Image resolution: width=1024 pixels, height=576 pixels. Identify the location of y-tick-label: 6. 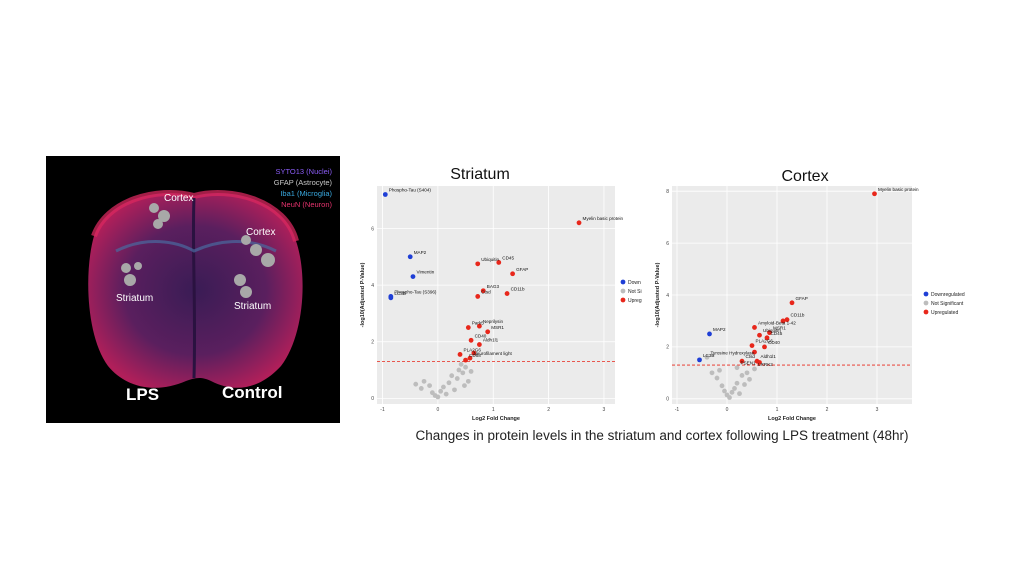
(667, 244).